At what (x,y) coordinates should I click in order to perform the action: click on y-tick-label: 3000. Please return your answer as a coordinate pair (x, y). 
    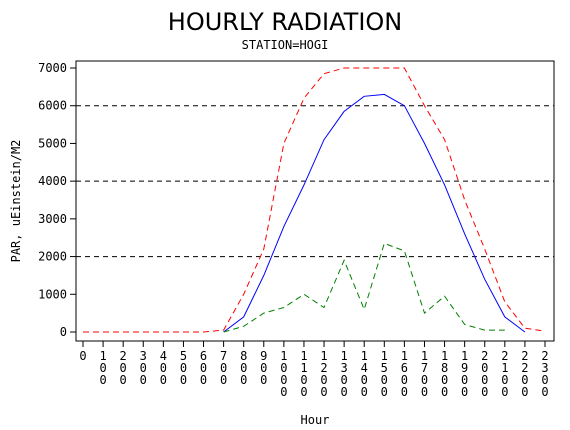
    Looking at the image, I should click on (52, 219).